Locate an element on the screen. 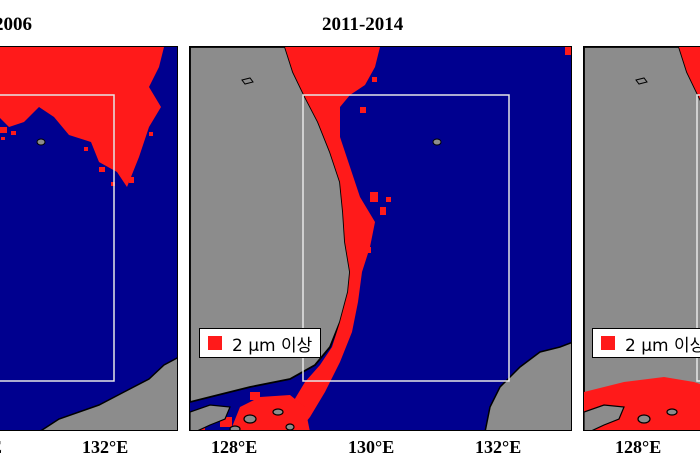 Image resolution: width=700 pixels, height=470 pixels. legend-right: 2 μm 이상 is located at coordinates (646, 343).